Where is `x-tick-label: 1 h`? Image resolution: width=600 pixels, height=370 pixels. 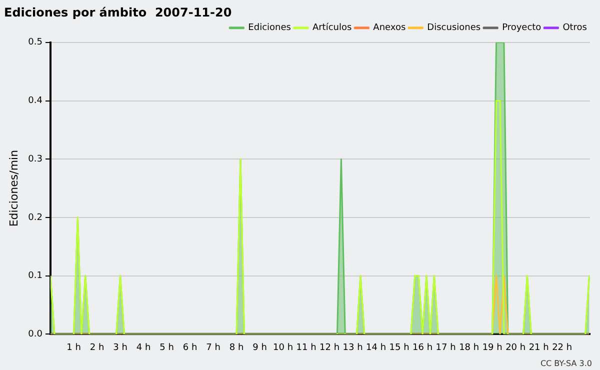 x-tick-label: 1 h is located at coordinates (73, 347).